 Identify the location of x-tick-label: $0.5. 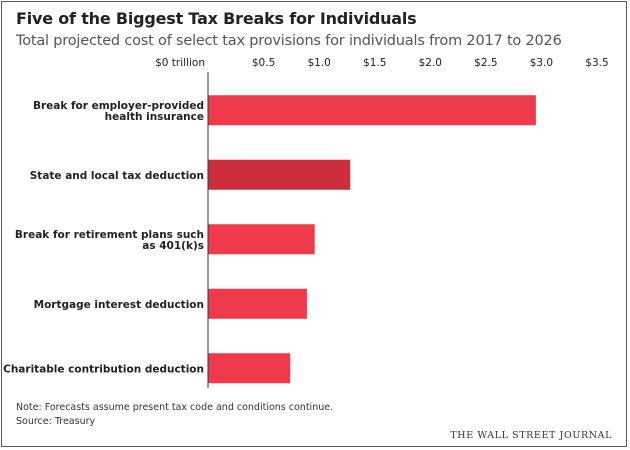
(263, 63).